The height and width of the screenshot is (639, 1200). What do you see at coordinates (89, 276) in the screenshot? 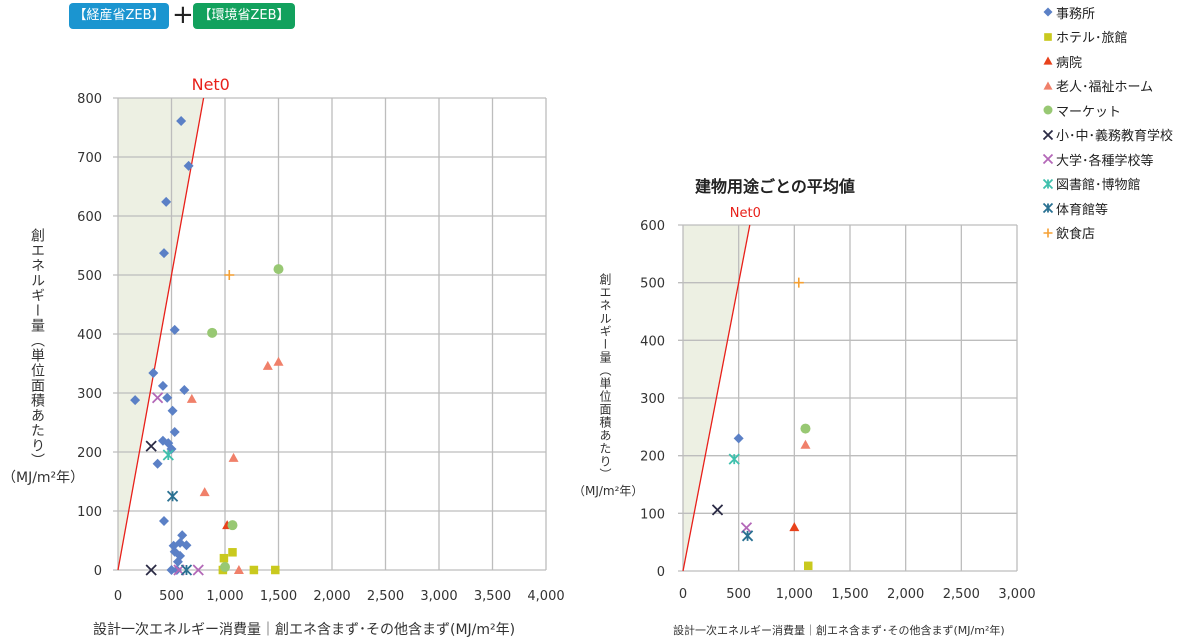
I see `y-tick-label: 500` at bounding box center [89, 276].